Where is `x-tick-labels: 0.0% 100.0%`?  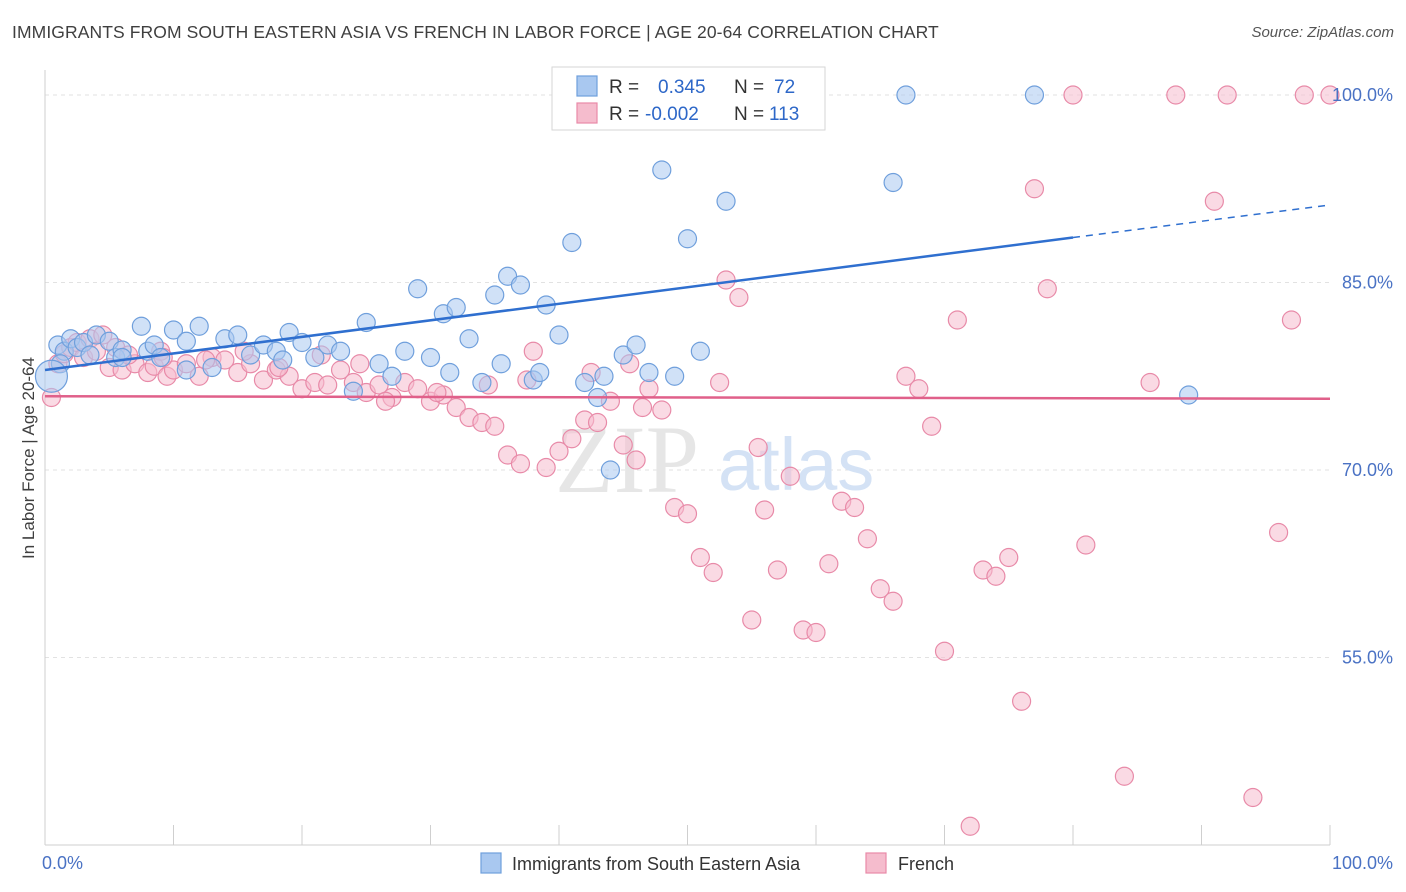
x-tick-labels: 0.0% 100.0% is located at coordinates (717, 863).